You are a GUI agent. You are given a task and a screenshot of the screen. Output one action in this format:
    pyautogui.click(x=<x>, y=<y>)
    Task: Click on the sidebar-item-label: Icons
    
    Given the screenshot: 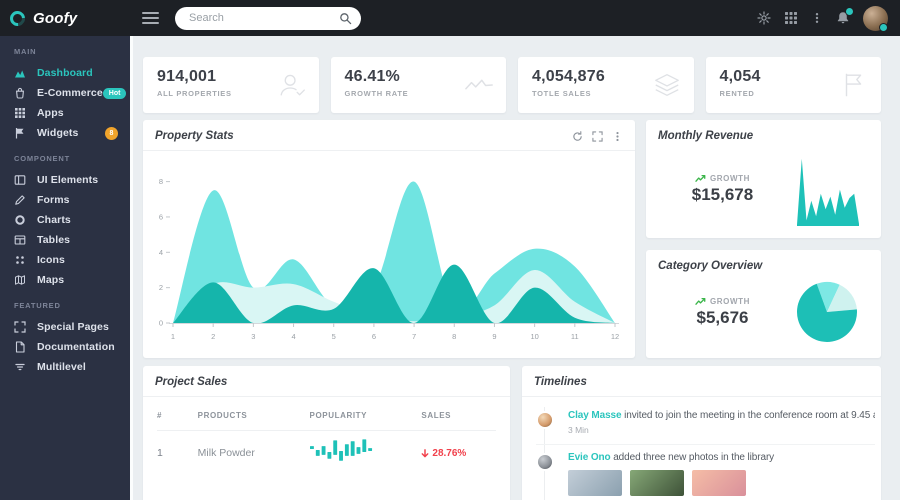 What is the action you would take?
    pyautogui.click(x=51, y=260)
    